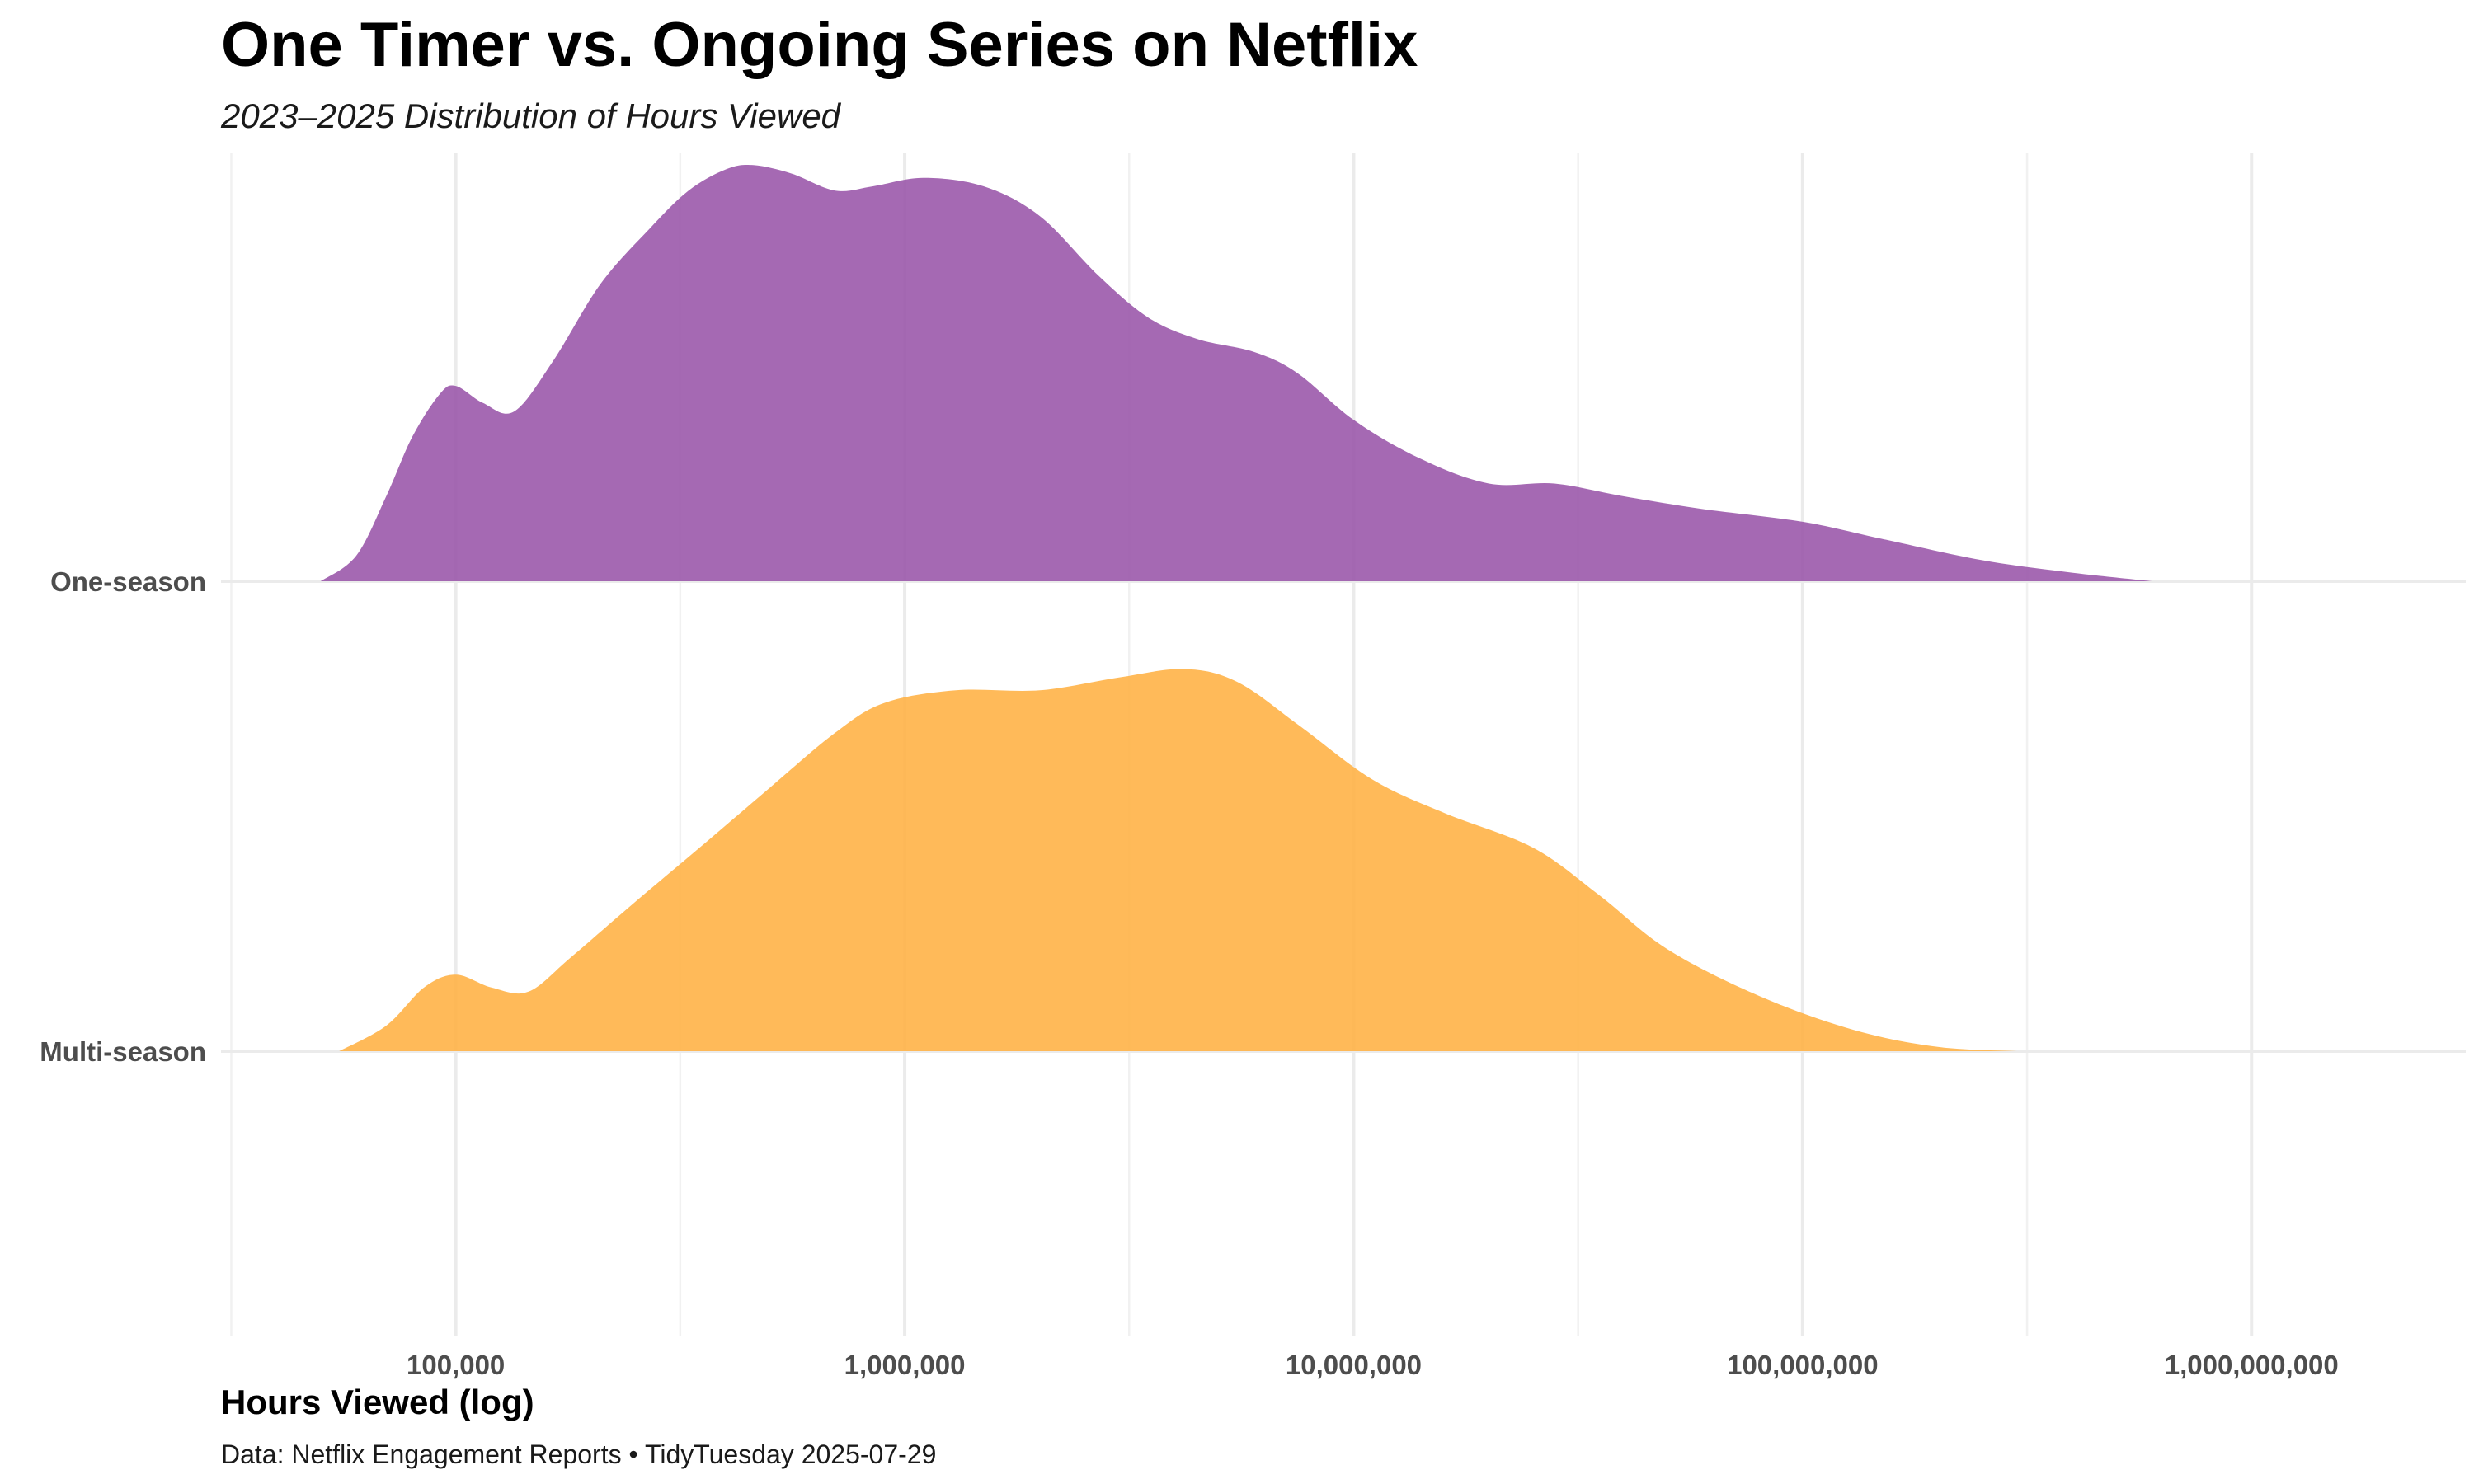  What do you see at coordinates (819, 45) in the screenshot?
I see `chart-title: One Timer vs. Ongoing Series on Netflix` at bounding box center [819, 45].